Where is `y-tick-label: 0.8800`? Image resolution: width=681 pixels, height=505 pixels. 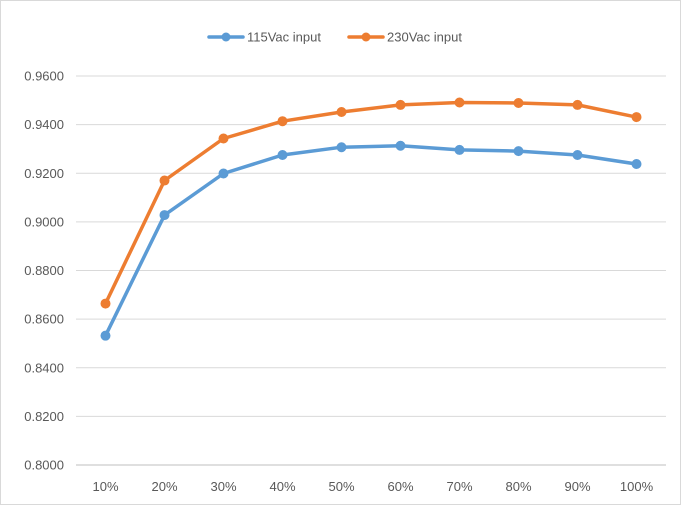
y-tick-label: 0.8800 is located at coordinates (44, 270).